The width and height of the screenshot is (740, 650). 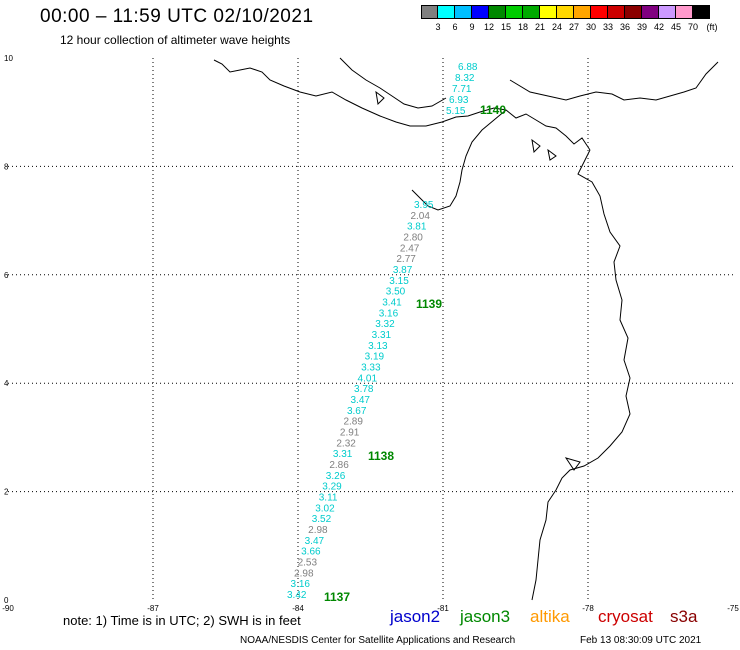 I want to click on wave-height-label: 3.13, so click(x=378, y=346).